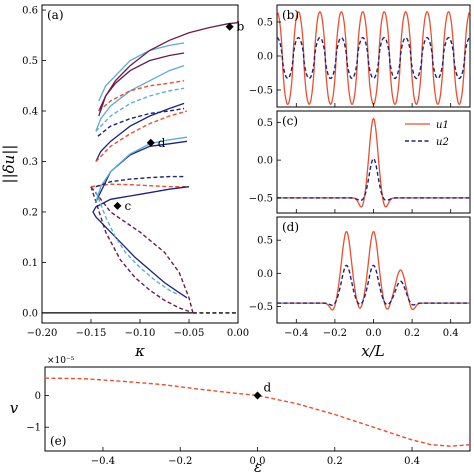 This screenshot has height=476, width=474. What do you see at coordinates (261, 91) in the screenshot?
I see `panel-b-ytick-label-0: −0.5` at bounding box center [261, 91].